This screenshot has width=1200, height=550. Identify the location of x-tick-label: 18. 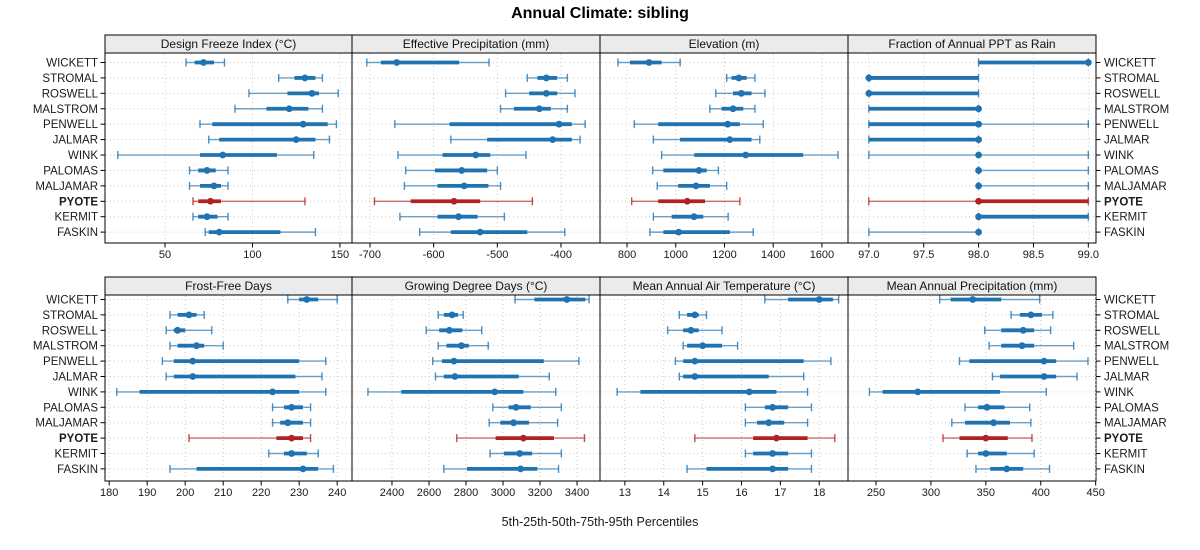
(819, 493).